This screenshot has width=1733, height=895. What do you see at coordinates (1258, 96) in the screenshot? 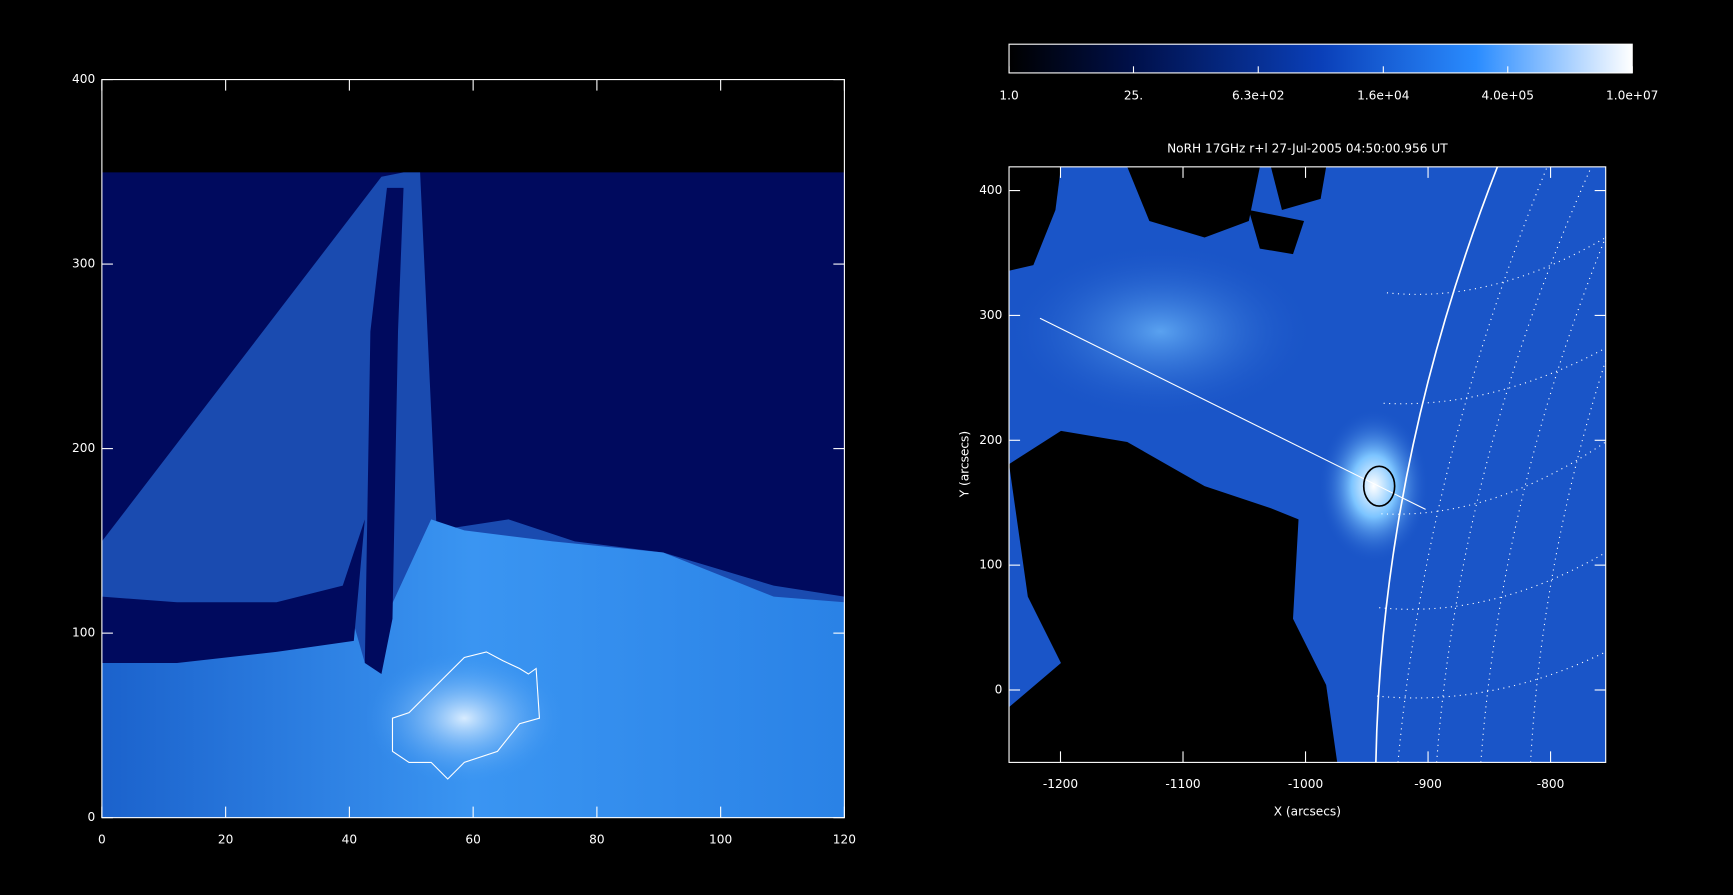
I see `colorbar-tick-label: 6.3e+02` at bounding box center [1258, 96].